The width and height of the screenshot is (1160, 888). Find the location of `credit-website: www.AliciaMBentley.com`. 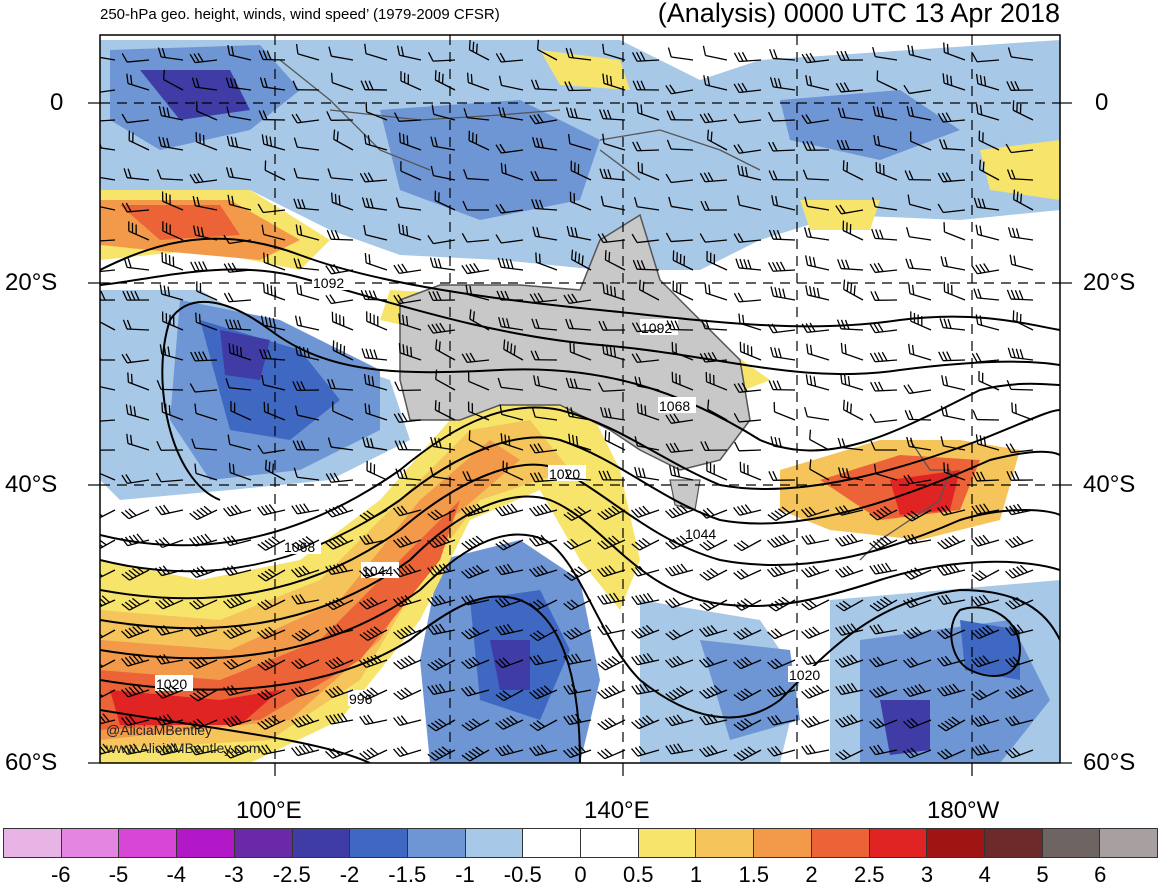

credit-website: www.AliciaMBentley.com is located at coordinates (183, 748).